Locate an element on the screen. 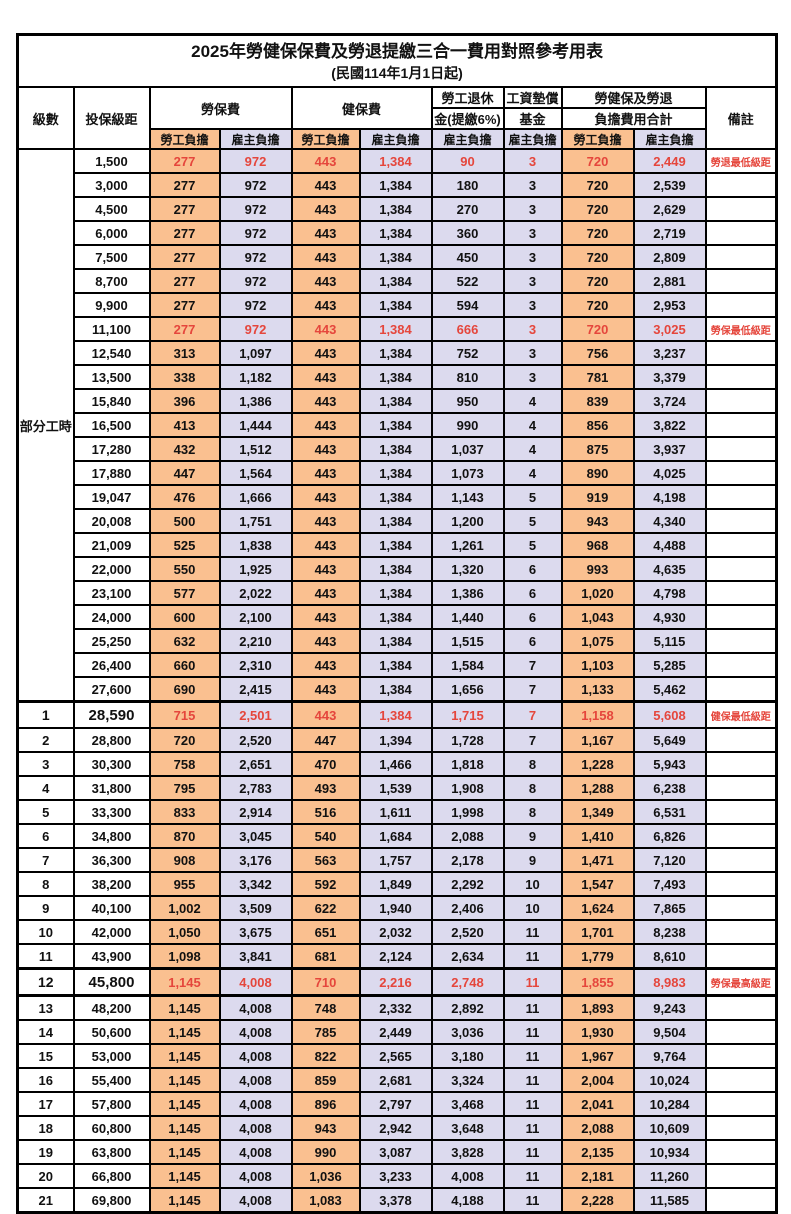  total-employee-cell: 1,020 is located at coordinates (597, 593).